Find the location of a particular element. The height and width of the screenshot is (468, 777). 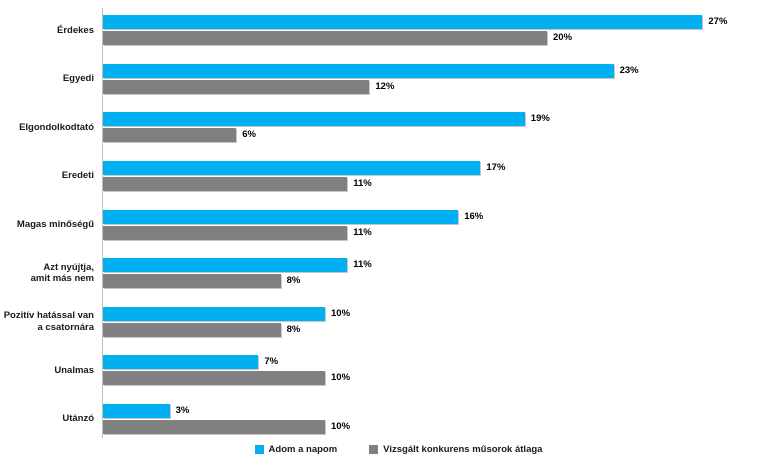

category-row: Magas minőségű 16% 11% is located at coordinates (388, 224).